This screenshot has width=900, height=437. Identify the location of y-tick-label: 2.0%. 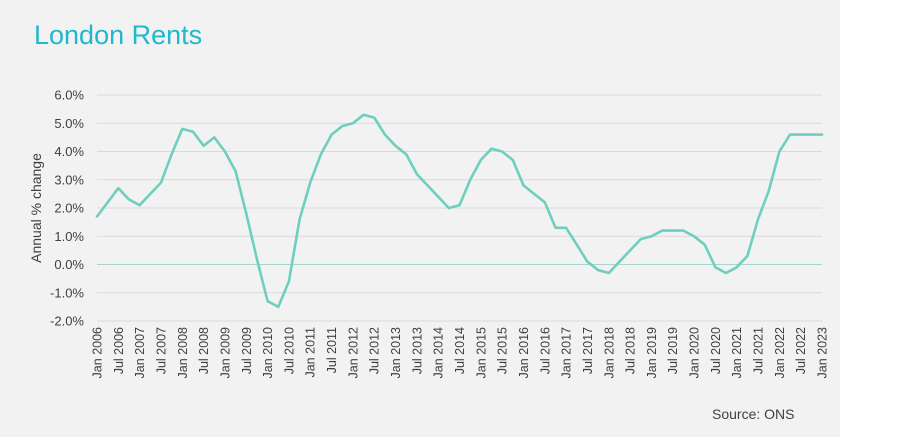
(69, 208).